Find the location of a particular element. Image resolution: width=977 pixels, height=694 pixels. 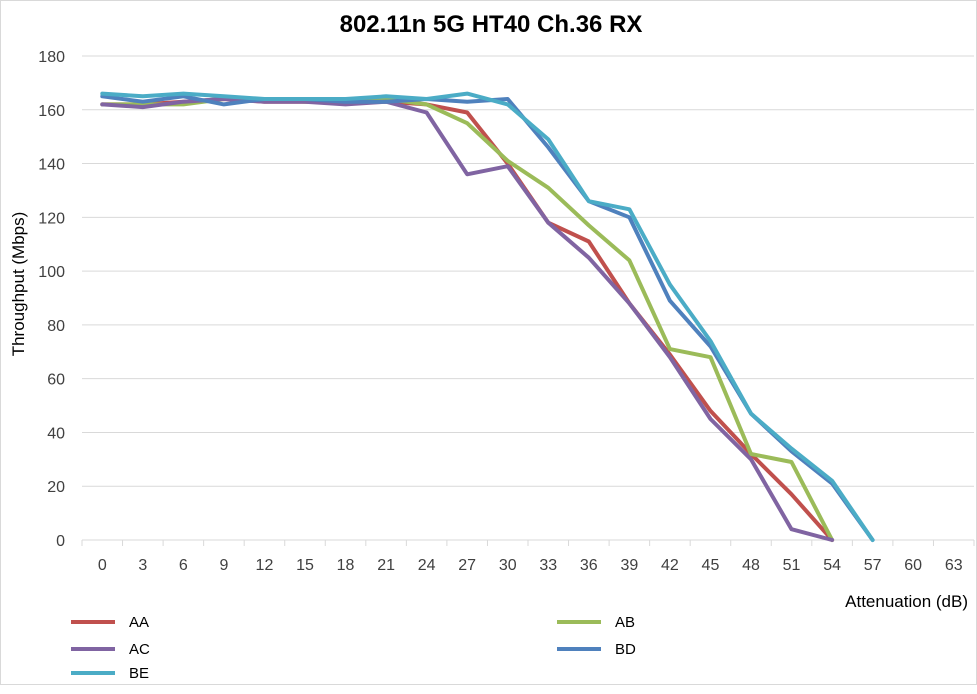

x-tick-label: 33 is located at coordinates (548, 565).